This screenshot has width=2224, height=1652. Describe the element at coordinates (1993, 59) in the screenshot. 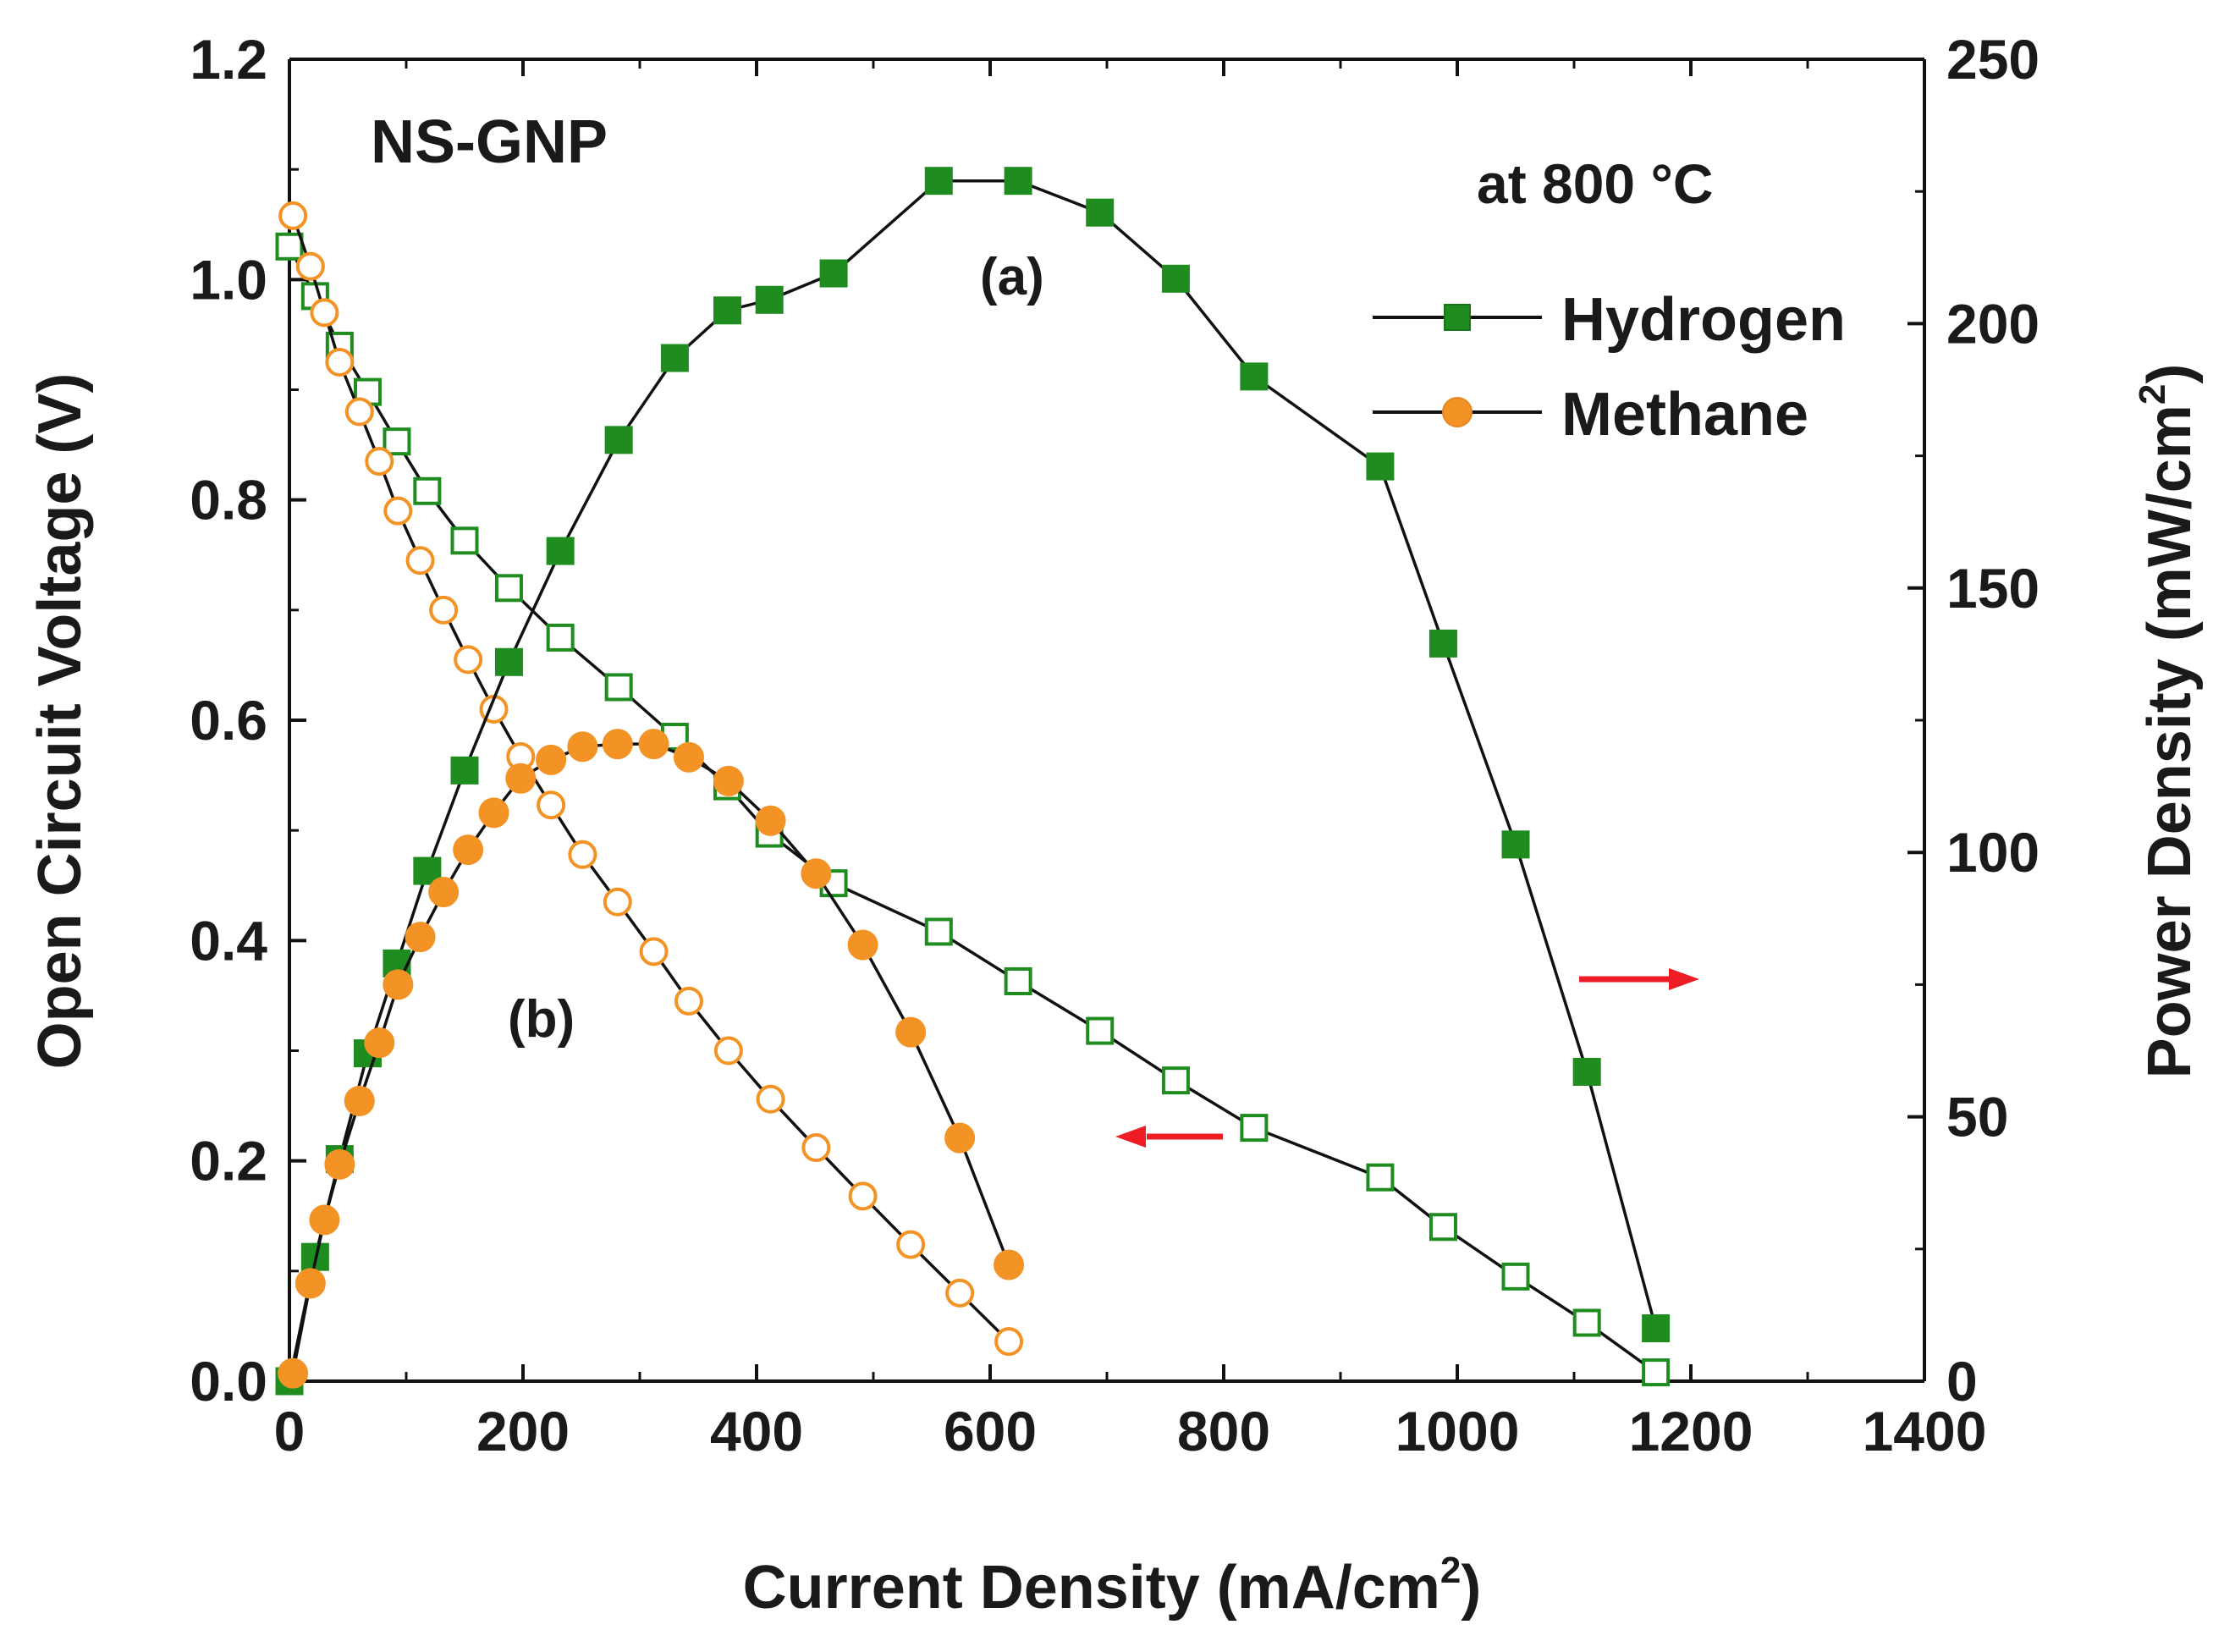

I see `y-right-tick-label-5: 250` at that location.